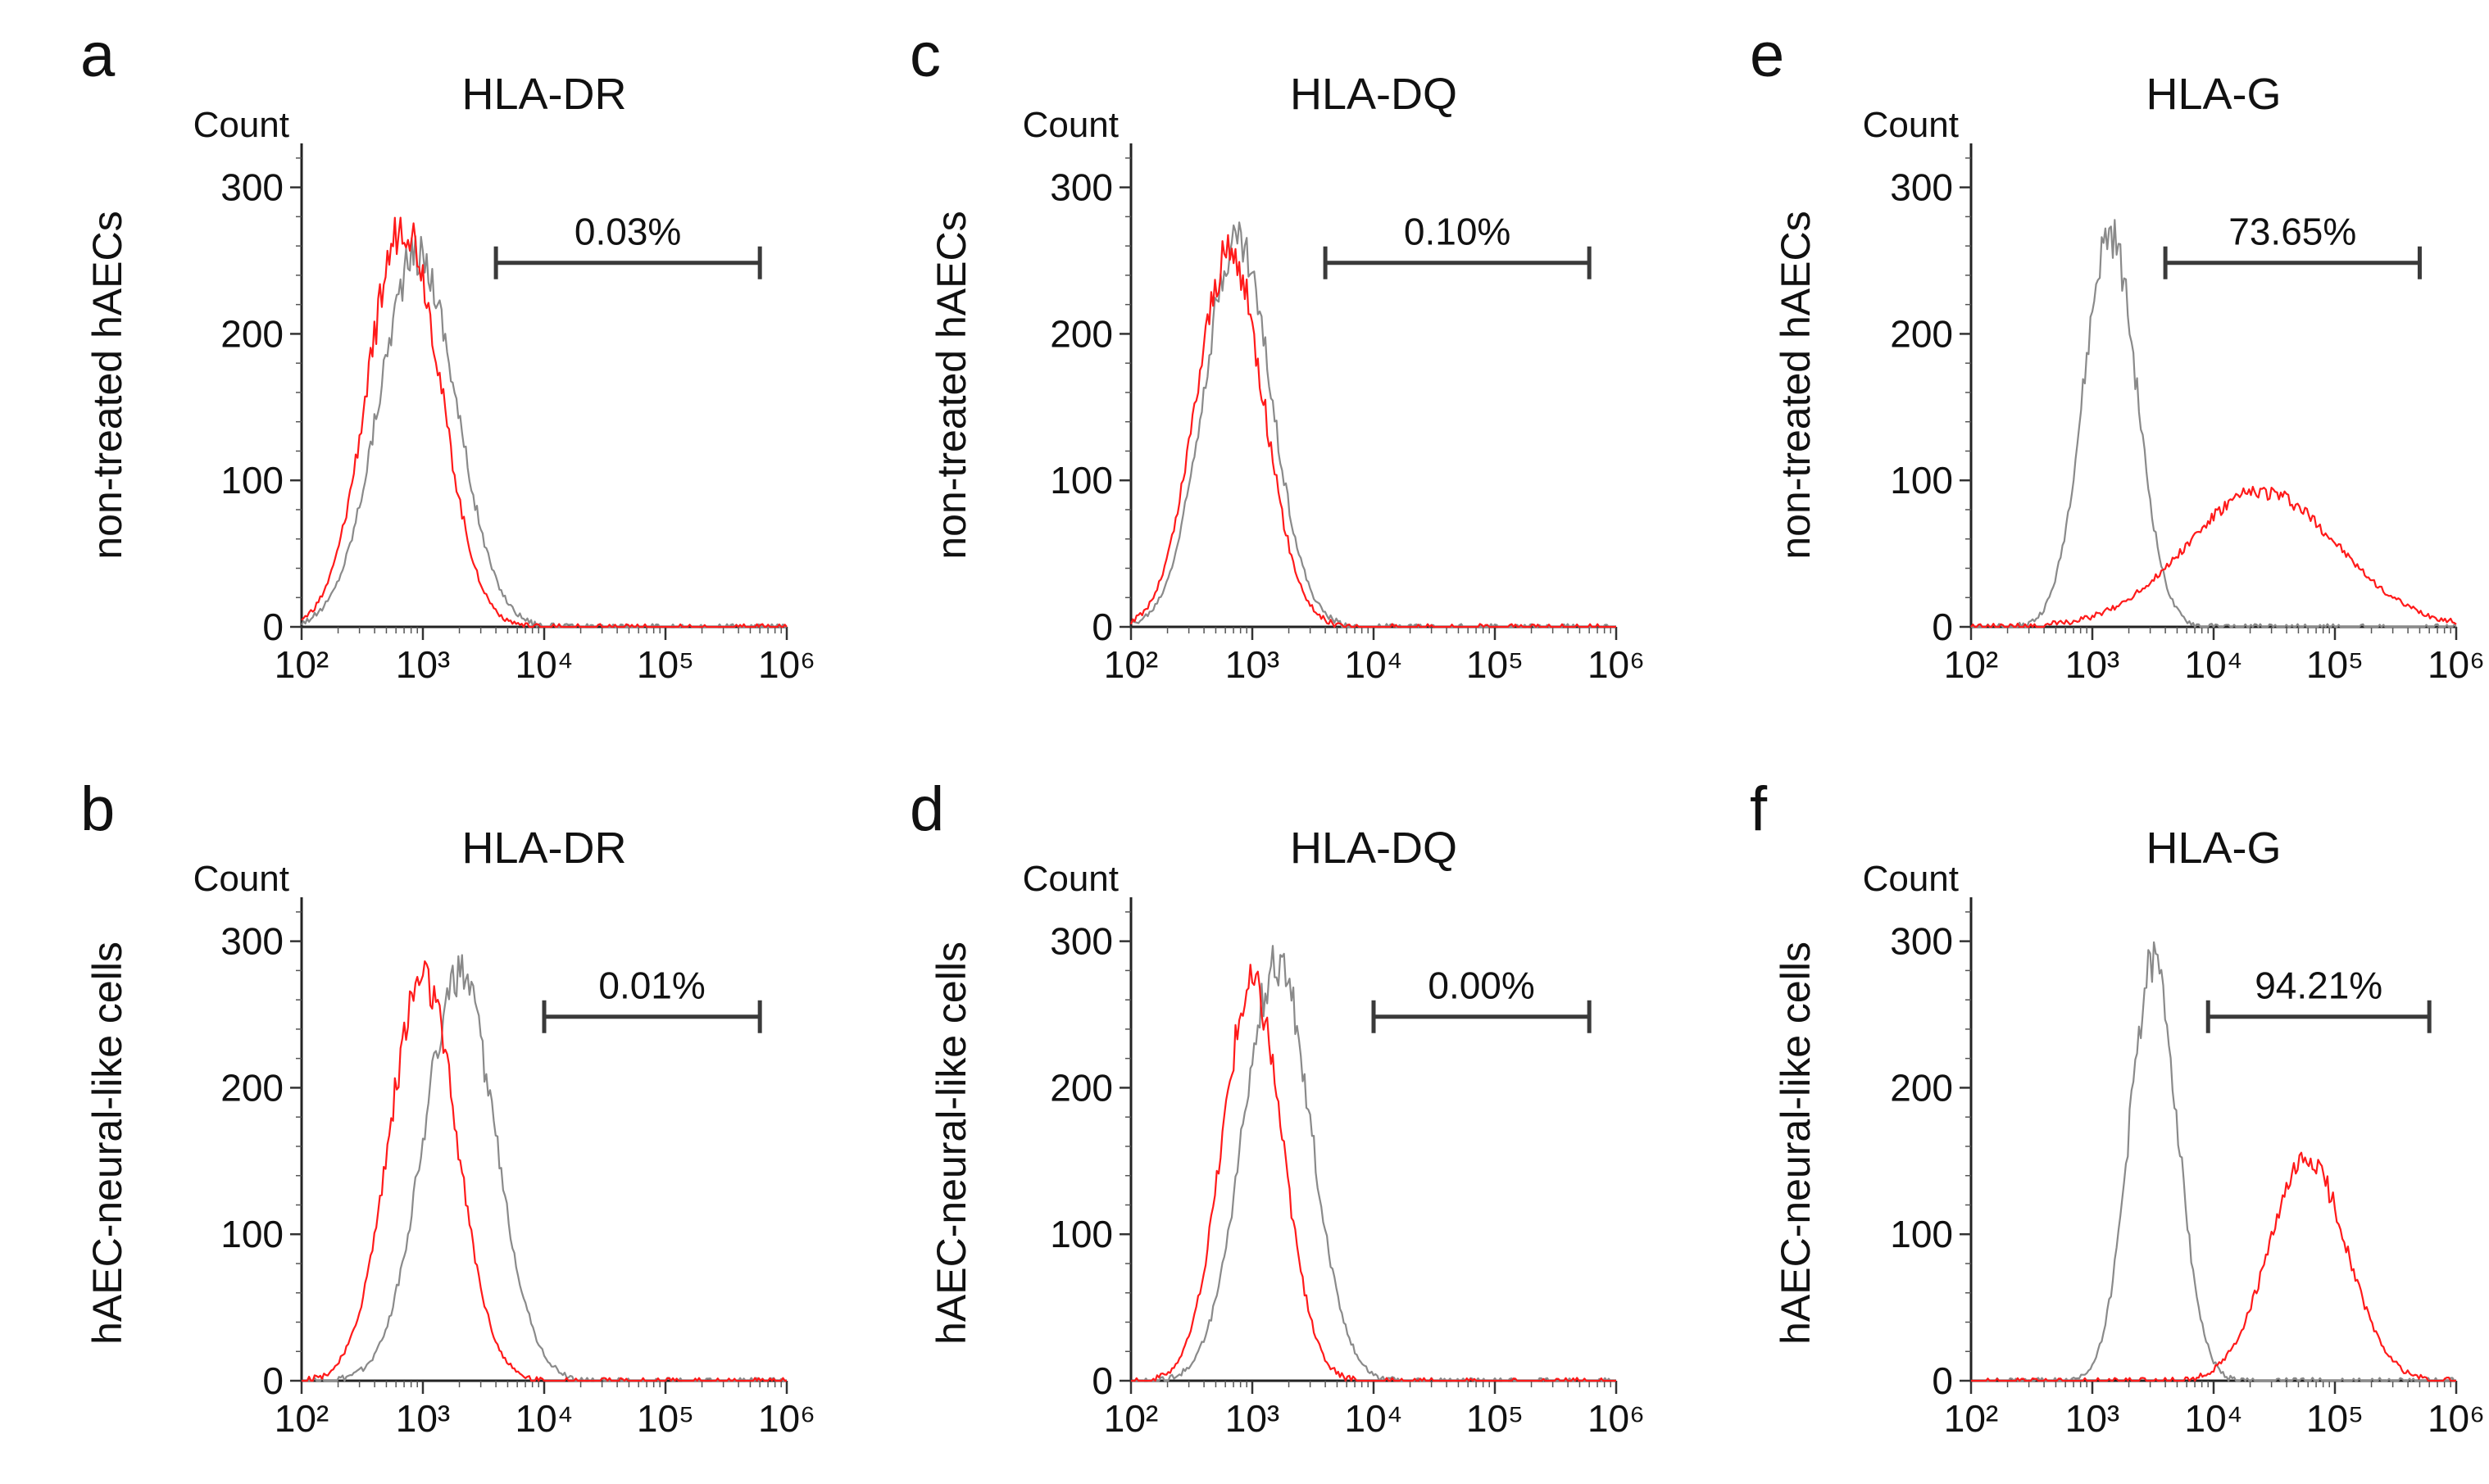 This screenshot has width=2489, height=1484. I want to click on row-label-top-col2: non-treated hAECs, so click(951, 385).